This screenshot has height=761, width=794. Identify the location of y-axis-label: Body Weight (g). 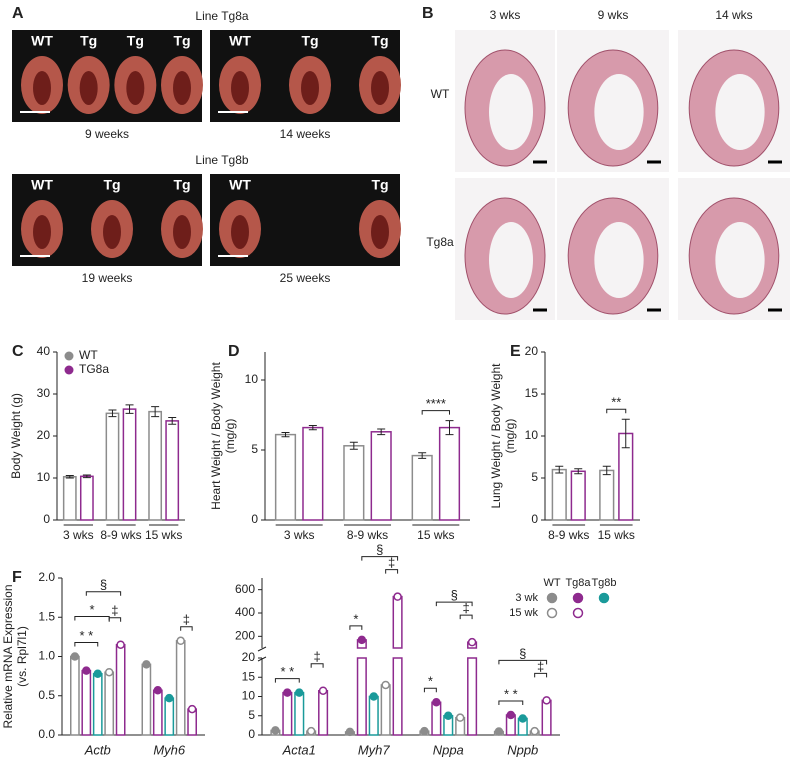
(16, 436).